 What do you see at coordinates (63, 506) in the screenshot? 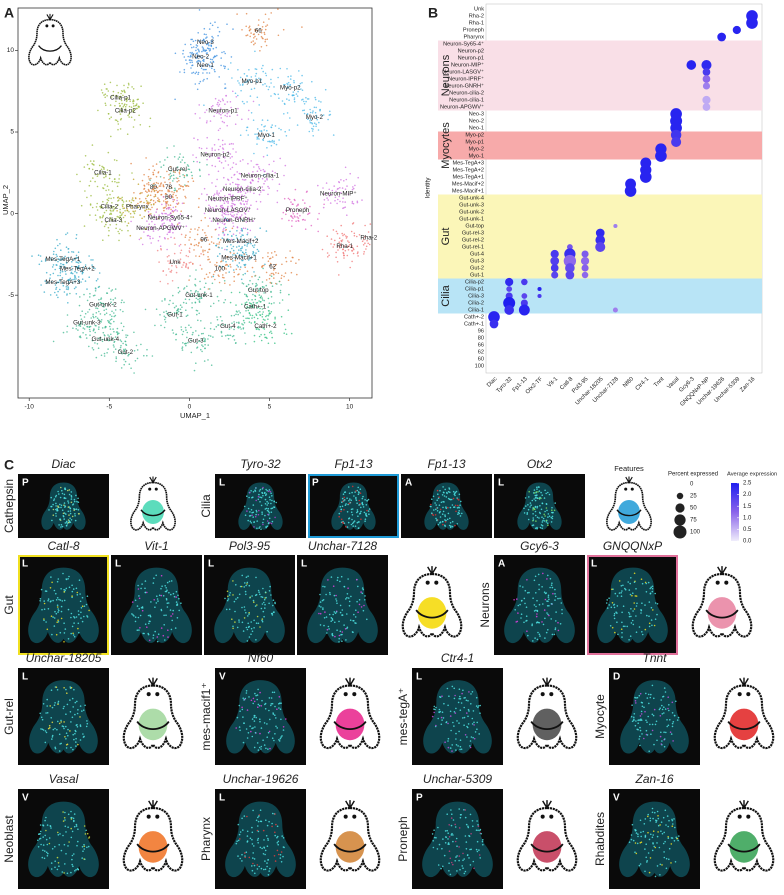
I see `micrograph: P` at bounding box center [63, 506].